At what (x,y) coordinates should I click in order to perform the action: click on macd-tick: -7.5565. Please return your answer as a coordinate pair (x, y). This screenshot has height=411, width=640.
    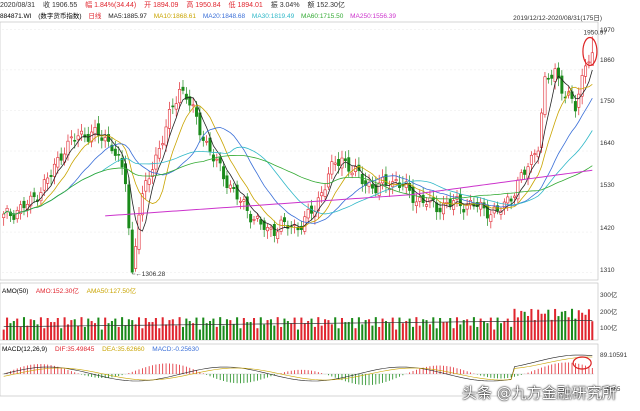
    Looking at the image, I should click on (610, 390).